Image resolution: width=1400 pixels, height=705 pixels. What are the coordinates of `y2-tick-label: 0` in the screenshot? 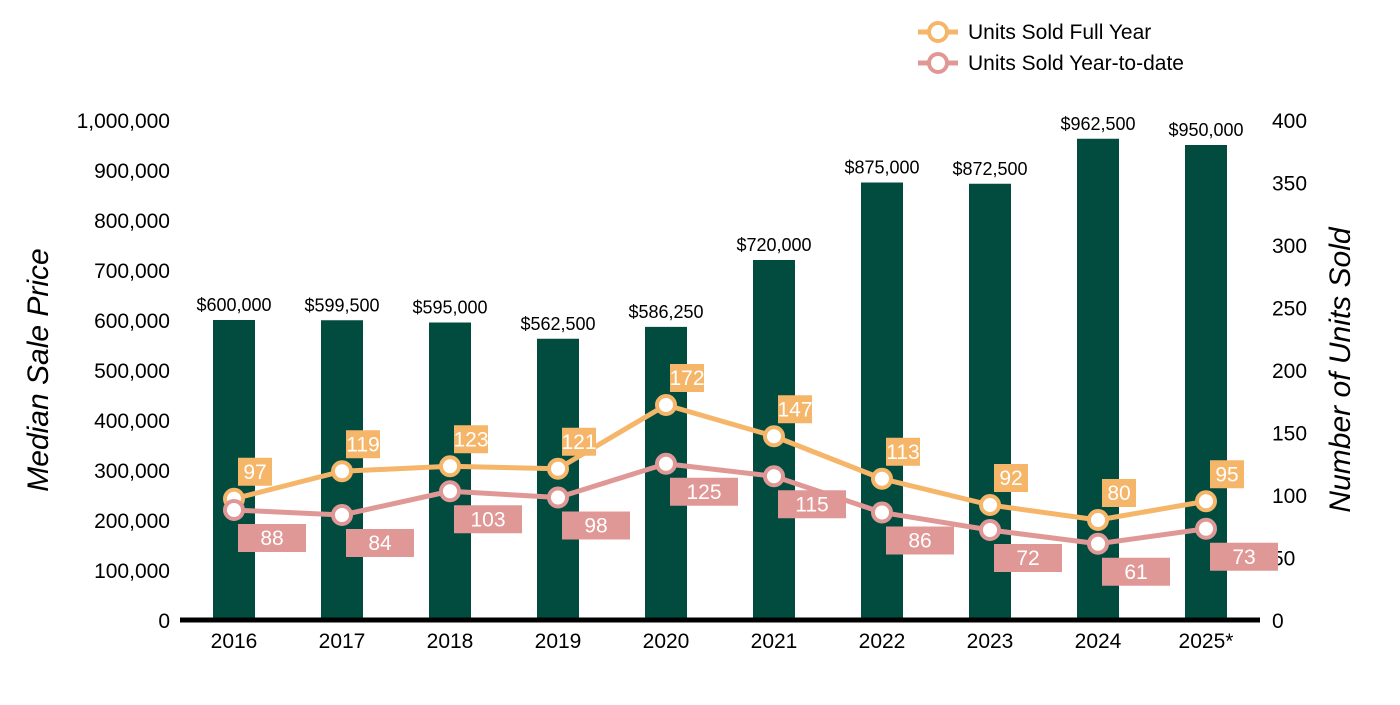 It's located at (1278, 621).